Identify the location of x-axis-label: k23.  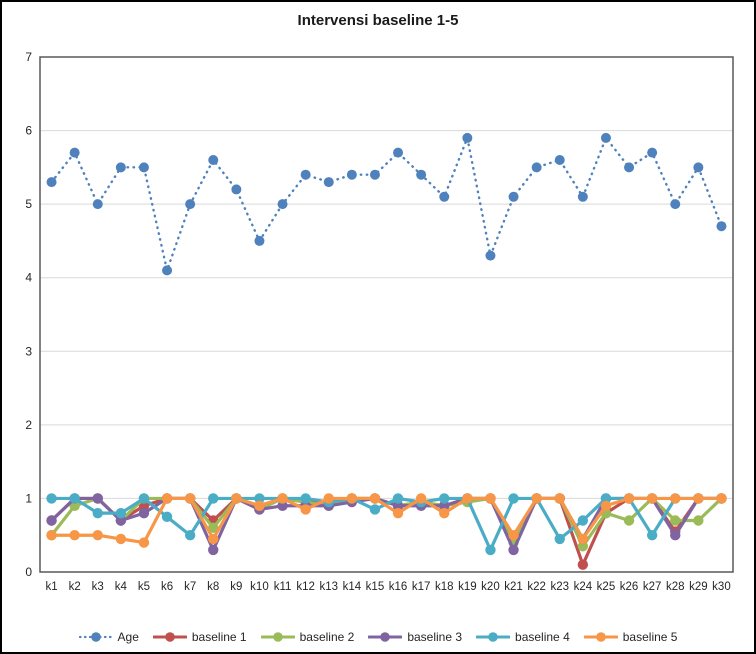
(559, 587).